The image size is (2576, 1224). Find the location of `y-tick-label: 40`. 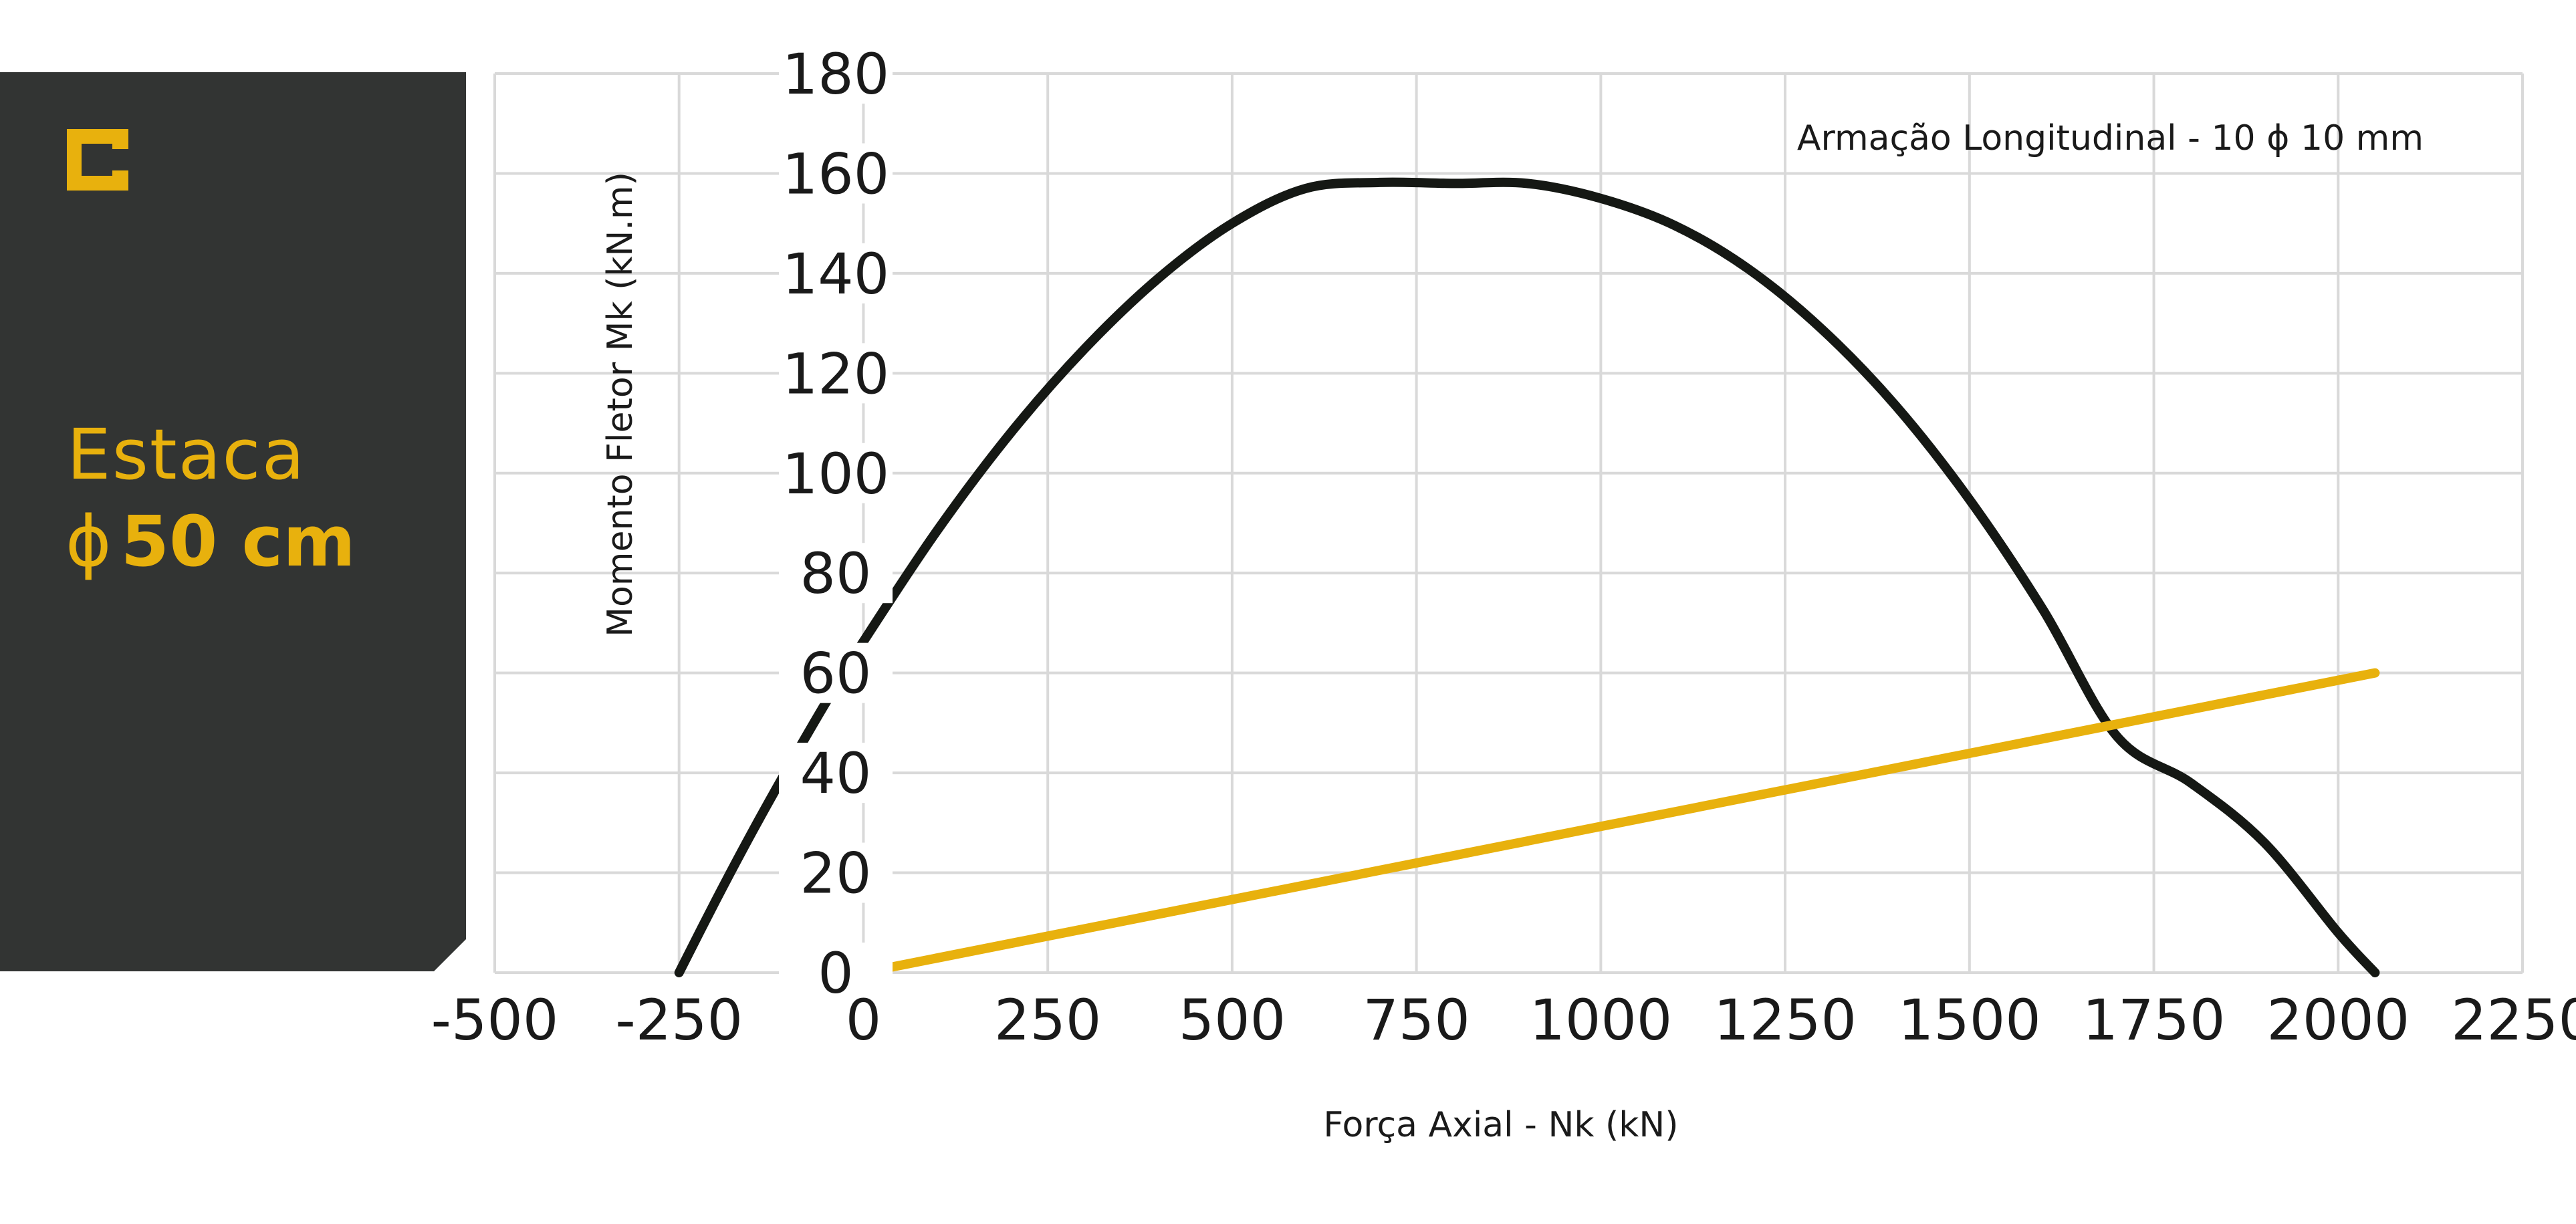

y-tick-label: 40 is located at coordinates (836, 773).